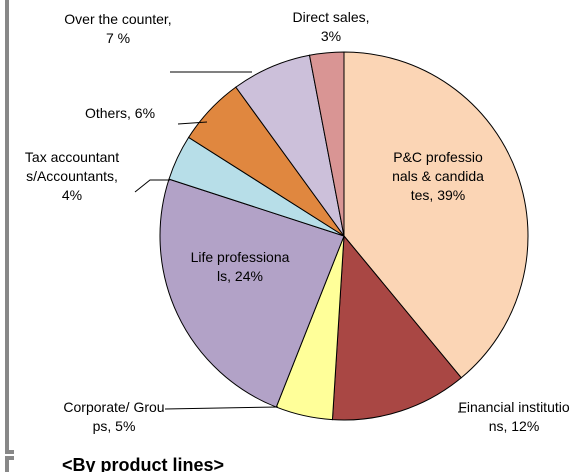 The width and height of the screenshot is (574, 472). Describe the element at coordinates (72, 176) in the screenshot. I see `data-label: Tax accountants/Accountants, 4%` at that location.